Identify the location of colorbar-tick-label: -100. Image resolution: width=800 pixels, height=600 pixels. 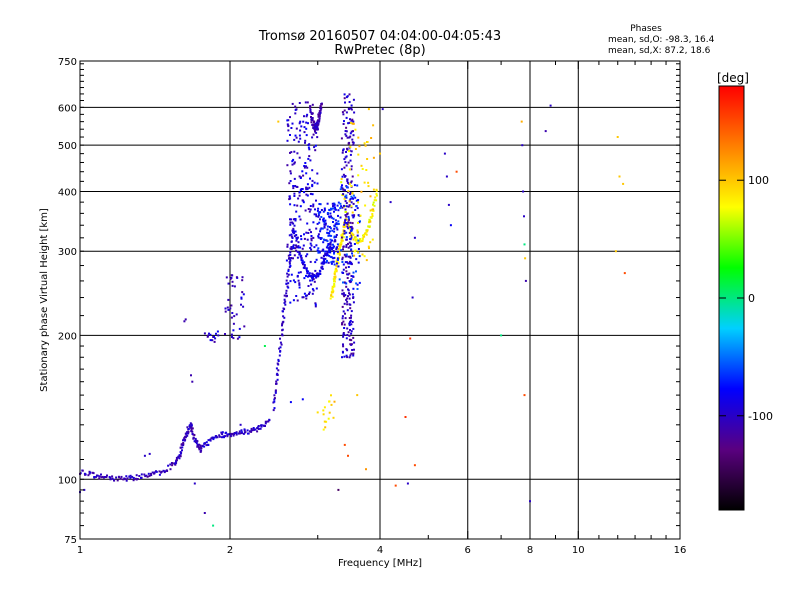
(760, 416).